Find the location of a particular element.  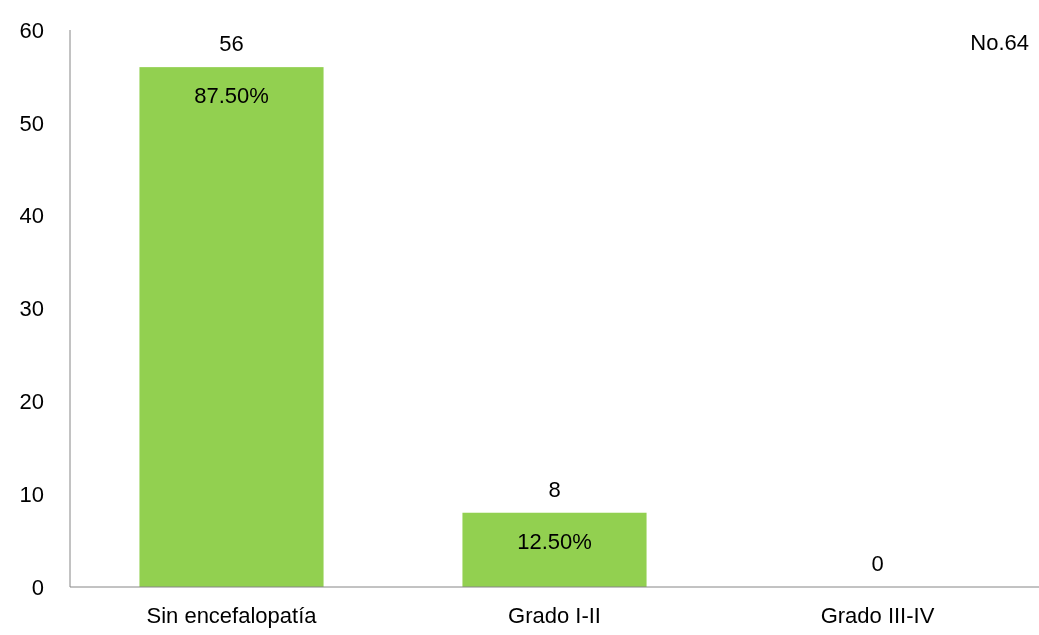

data-label: 0 is located at coordinates (877, 563).